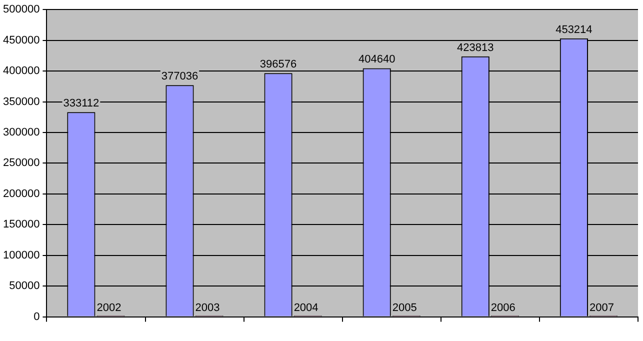 The width and height of the screenshot is (643, 341). I want to click on y-tick-label: 300000, so click(21, 132).